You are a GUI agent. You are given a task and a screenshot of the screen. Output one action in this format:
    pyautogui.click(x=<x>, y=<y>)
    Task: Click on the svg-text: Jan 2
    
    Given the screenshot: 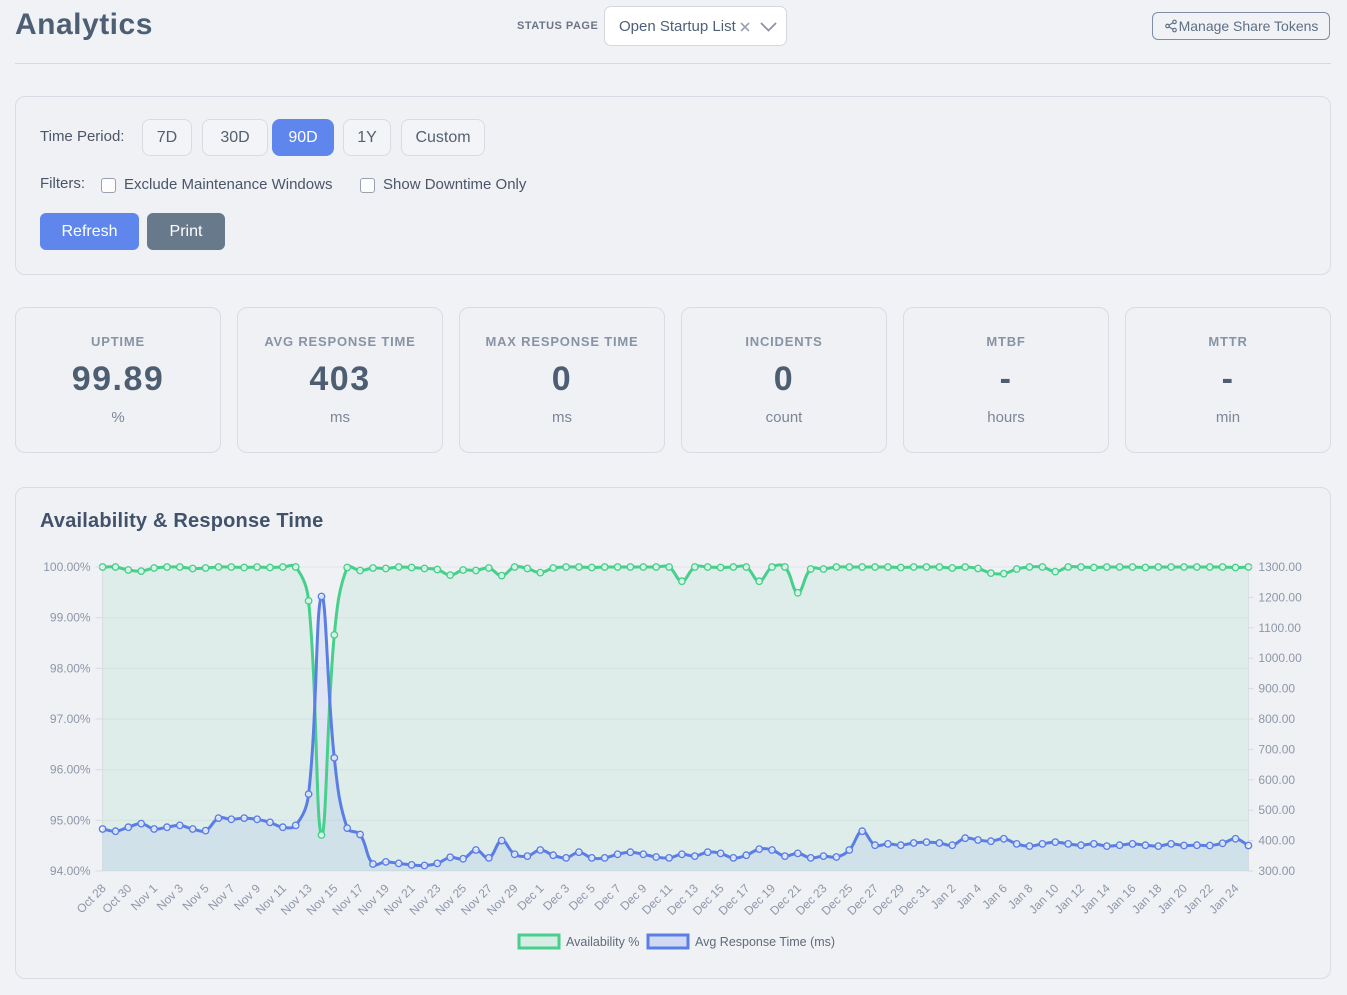 What is the action you would take?
    pyautogui.click(x=943, y=896)
    